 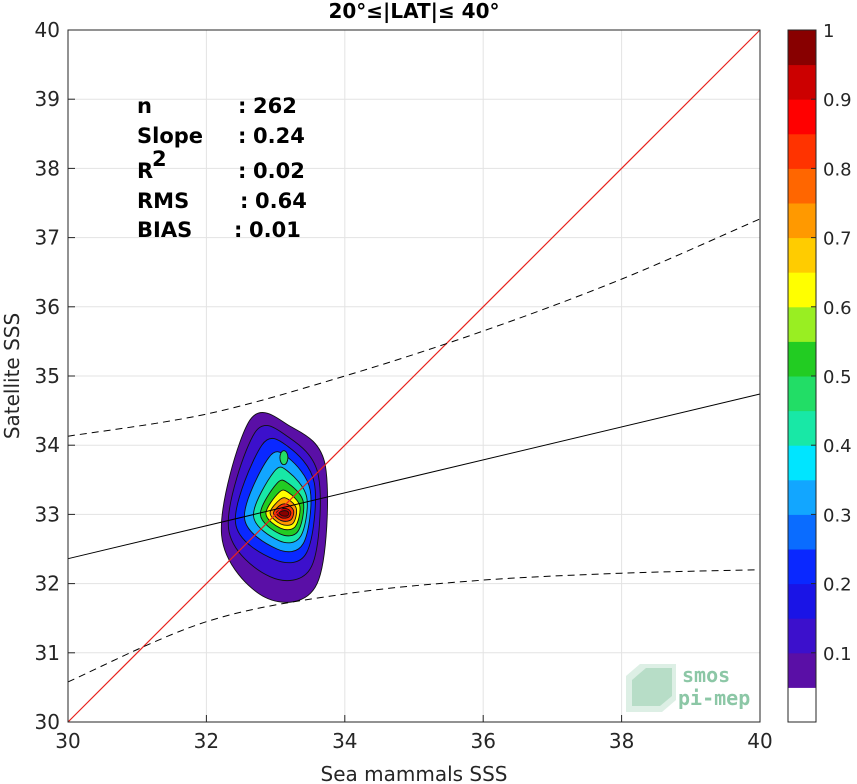 What do you see at coordinates (837, 446) in the screenshot?
I see `colorbar-tick-label: 0.4` at bounding box center [837, 446].